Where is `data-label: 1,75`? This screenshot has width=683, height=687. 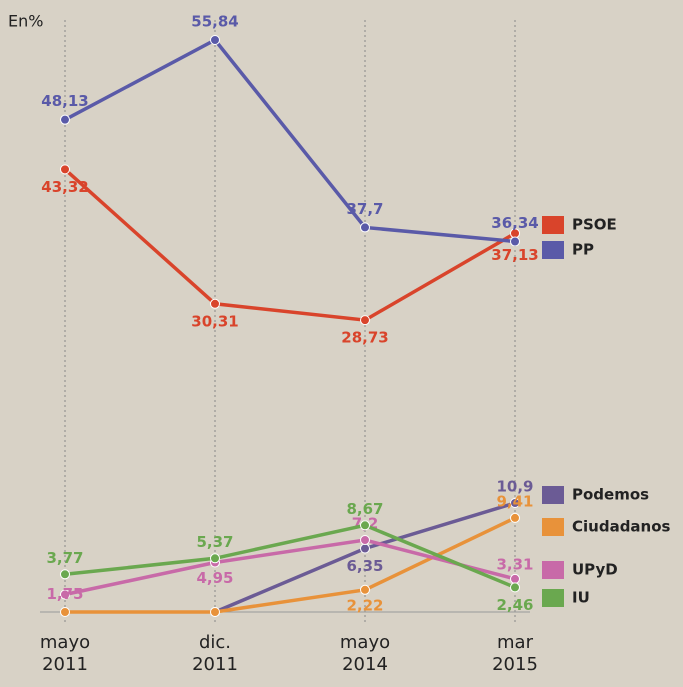
data-label: 1,75 is located at coordinates (64, 594).